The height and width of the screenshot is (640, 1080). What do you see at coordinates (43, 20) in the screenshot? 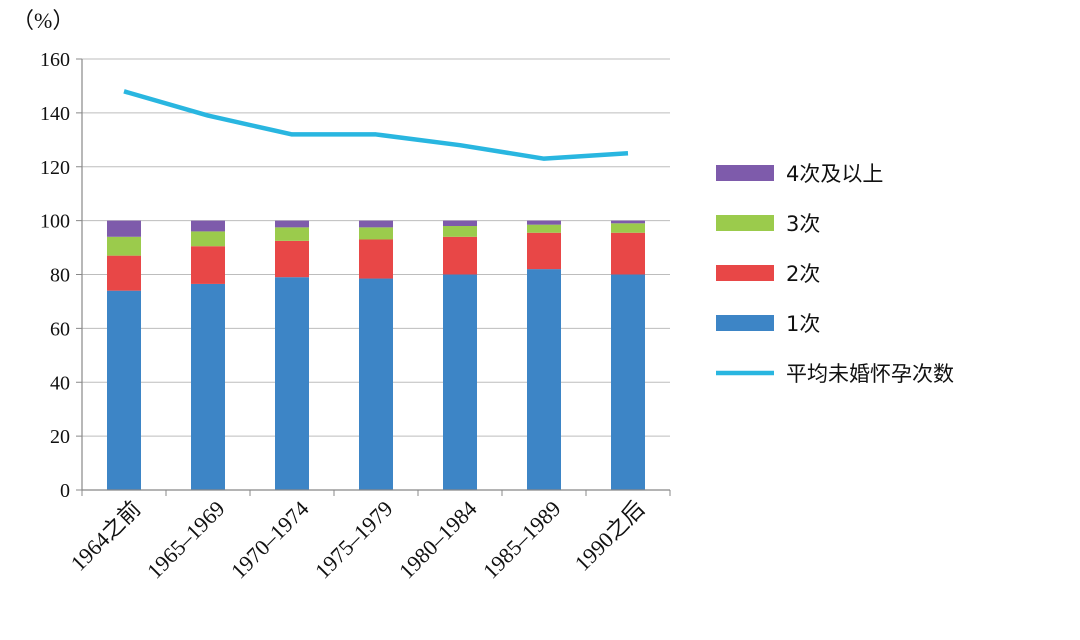
I see `y-unit-label: （%）` at bounding box center [43, 20].